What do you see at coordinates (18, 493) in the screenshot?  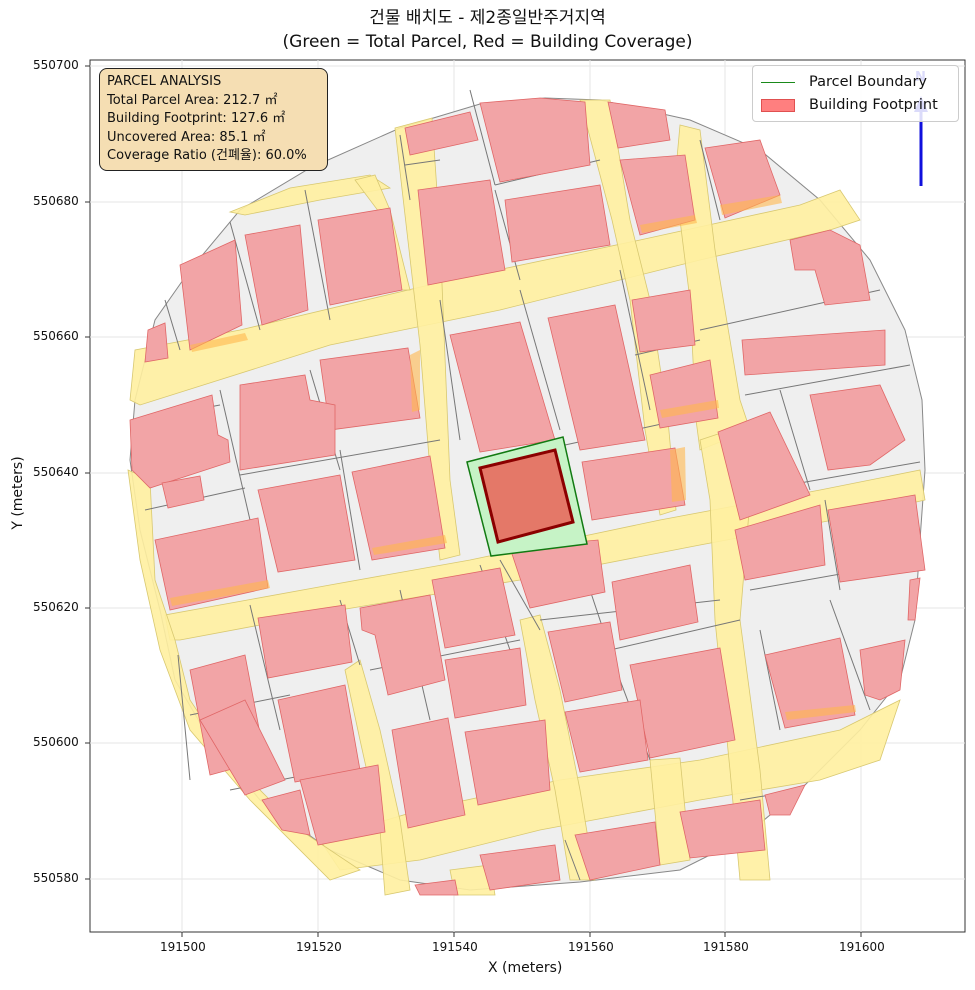 I see `y-axis-label: Y (meters)` at bounding box center [18, 493].